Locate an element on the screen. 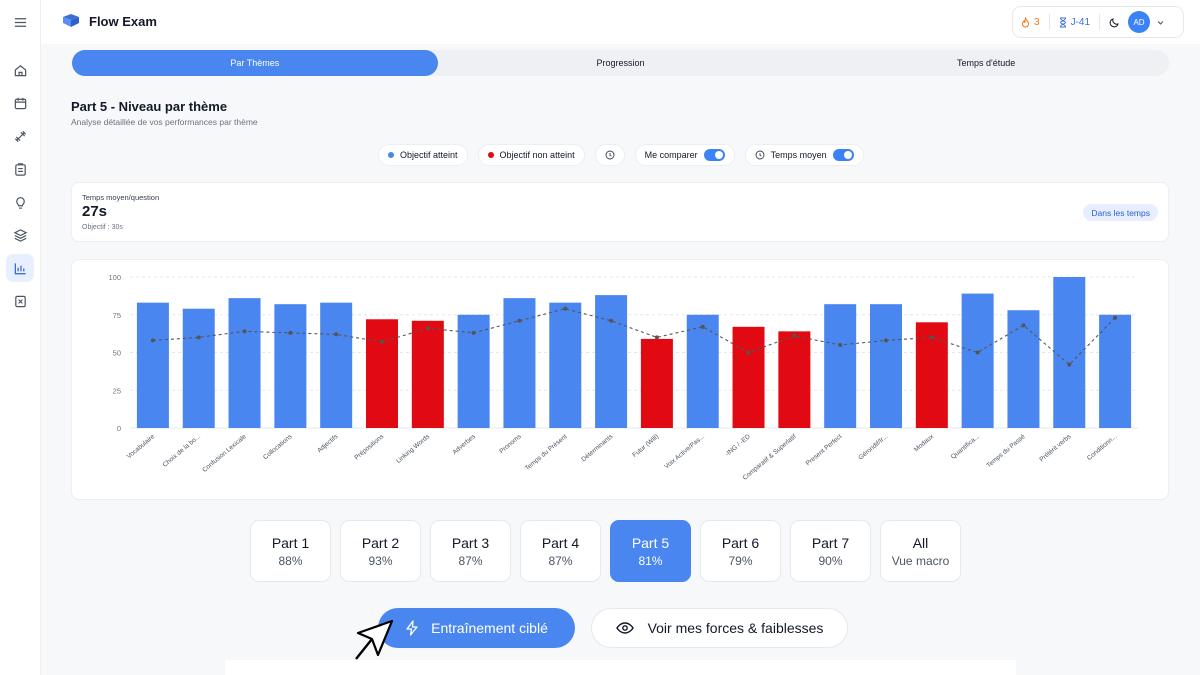  y-tick-label: 100 is located at coordinates (114, 277).